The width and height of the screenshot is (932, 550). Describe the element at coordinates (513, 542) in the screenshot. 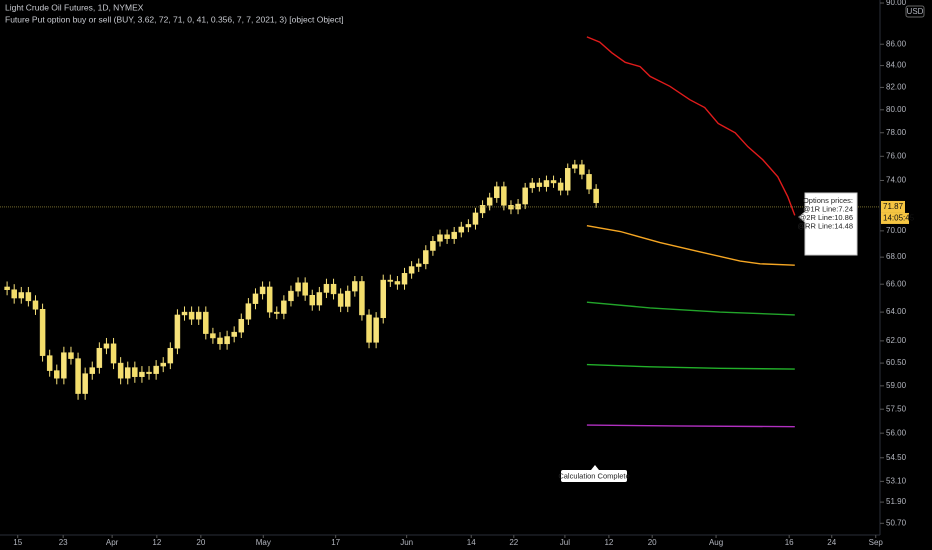

I see `x-tick-label: 22` at that location.